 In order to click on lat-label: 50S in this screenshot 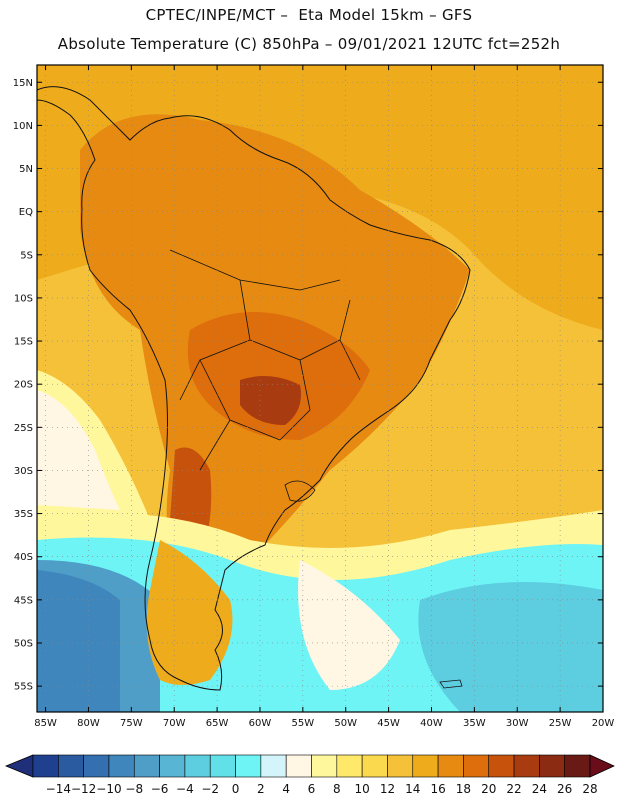, I will do `click(23, 643)`.